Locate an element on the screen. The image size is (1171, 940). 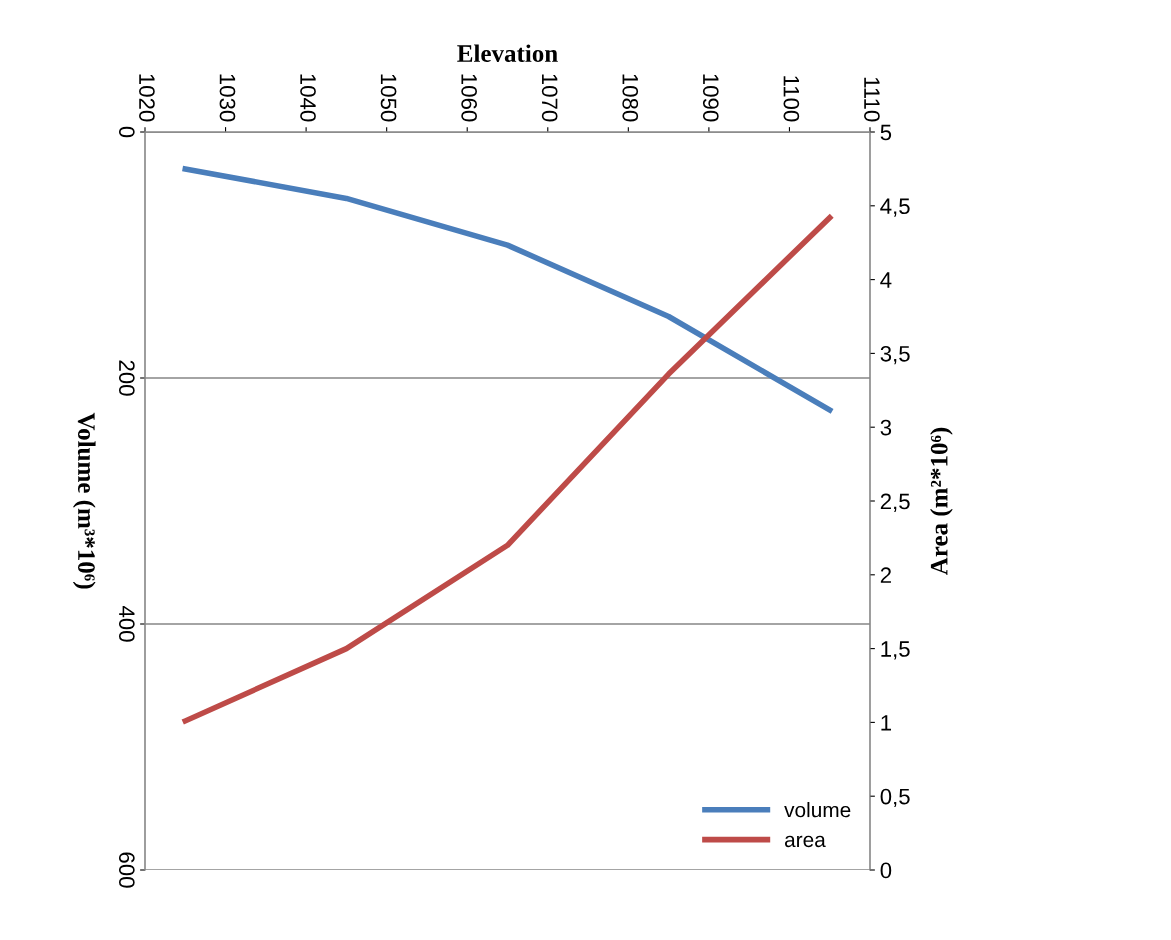
y2-tick-label: 3,5 is located at coordinates (895, 355).